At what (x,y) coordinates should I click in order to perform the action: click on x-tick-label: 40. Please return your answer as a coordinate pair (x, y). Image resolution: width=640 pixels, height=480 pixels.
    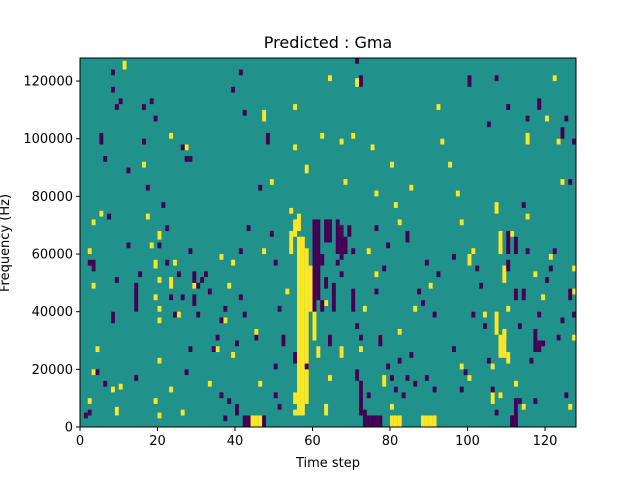
    Looking at the image, I should click on (235, 441).